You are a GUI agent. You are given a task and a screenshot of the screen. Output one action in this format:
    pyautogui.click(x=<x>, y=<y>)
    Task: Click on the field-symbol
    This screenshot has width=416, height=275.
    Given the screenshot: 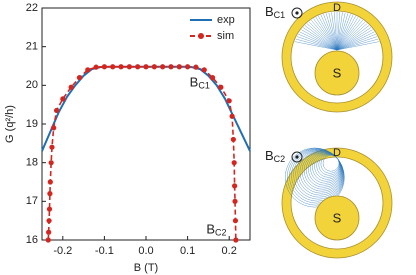 What is the action you would take?
    pyautogui.click(x=297, y=157)
    